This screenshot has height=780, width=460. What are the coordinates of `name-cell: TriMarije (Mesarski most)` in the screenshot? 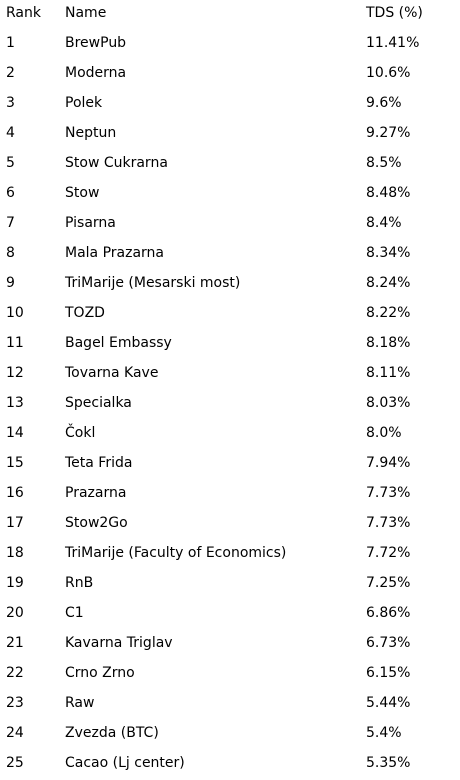 It's located at (153, 283).